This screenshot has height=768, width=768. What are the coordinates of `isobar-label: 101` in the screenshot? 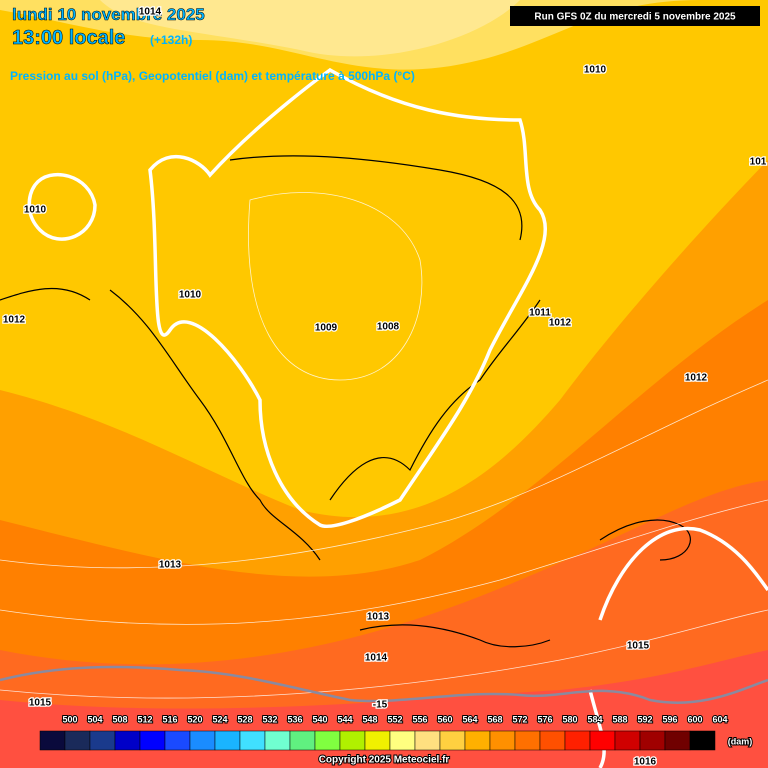 It's located at (758, 162).